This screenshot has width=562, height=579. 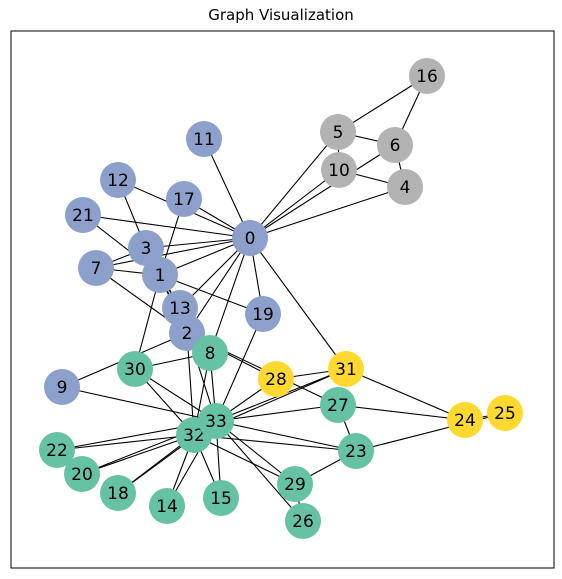 I want to click on node-27: 27, so click(x=338, y=405).